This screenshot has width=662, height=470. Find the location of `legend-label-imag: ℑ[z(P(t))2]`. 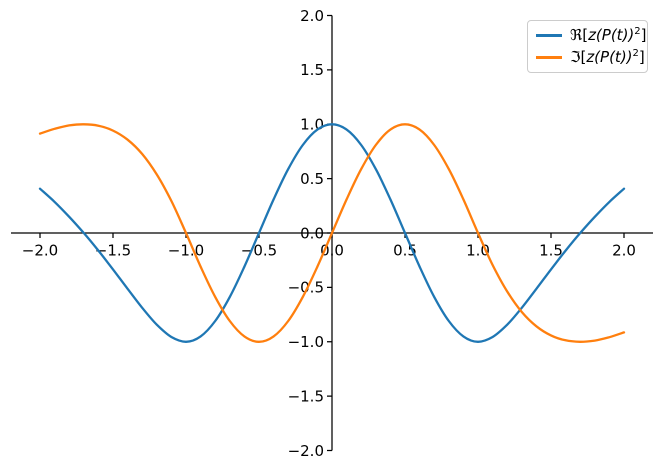

legend-label-imag: ℑ[z(P(t))2] is located at coordinates (607, 57).